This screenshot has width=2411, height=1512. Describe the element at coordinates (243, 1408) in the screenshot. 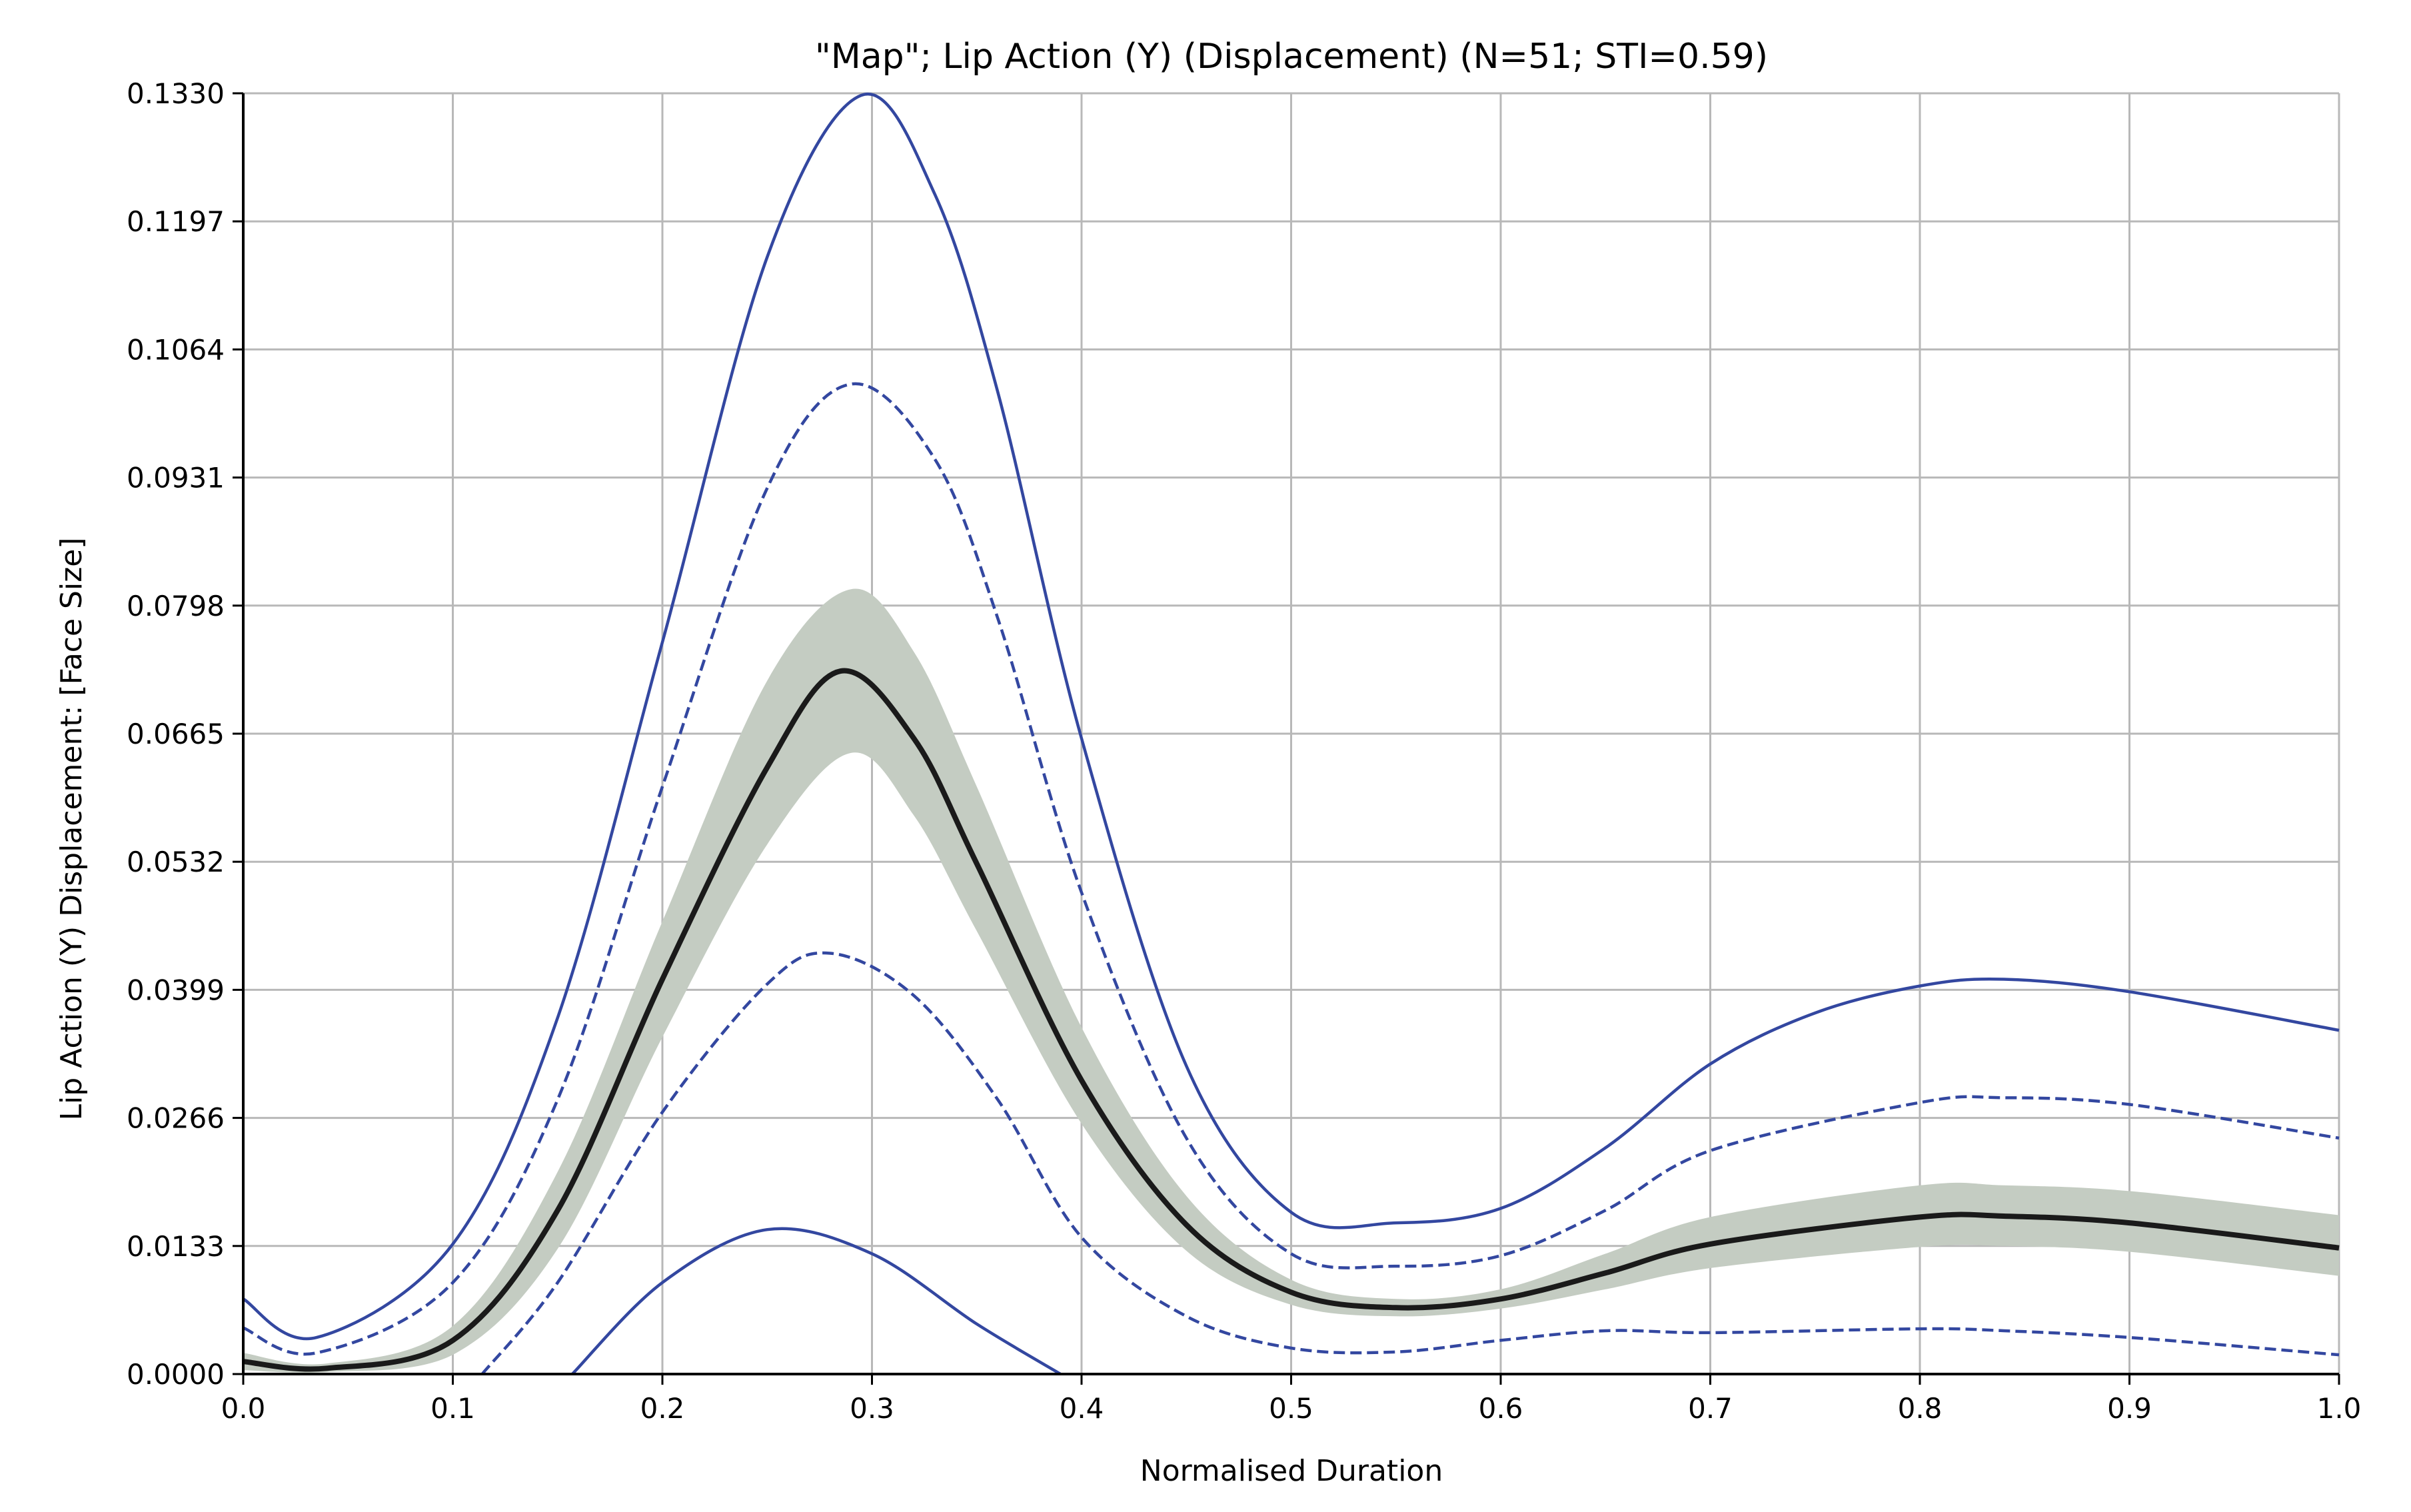

I see `x-tick-label: 0.0` at that location.